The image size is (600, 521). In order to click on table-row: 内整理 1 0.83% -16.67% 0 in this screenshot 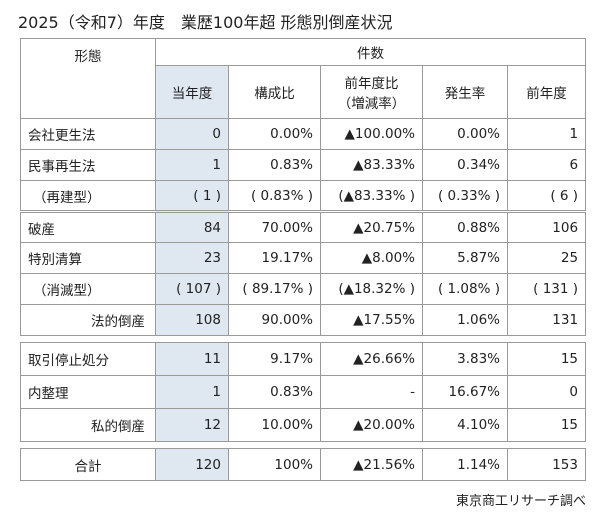, I will do `click(303, 392)`.